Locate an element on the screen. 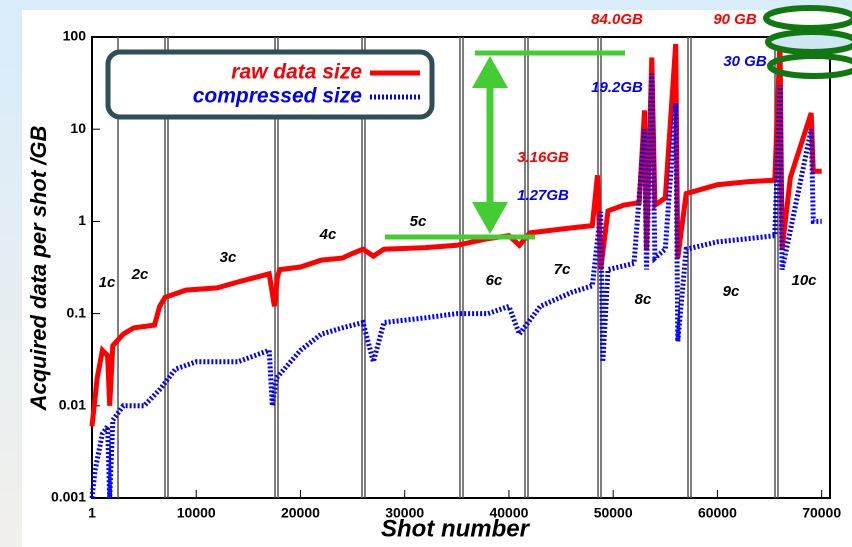 The width and height of the screenshot is (852, 547). y-tick-label: 0.01 is located at coordinates (72, 405).